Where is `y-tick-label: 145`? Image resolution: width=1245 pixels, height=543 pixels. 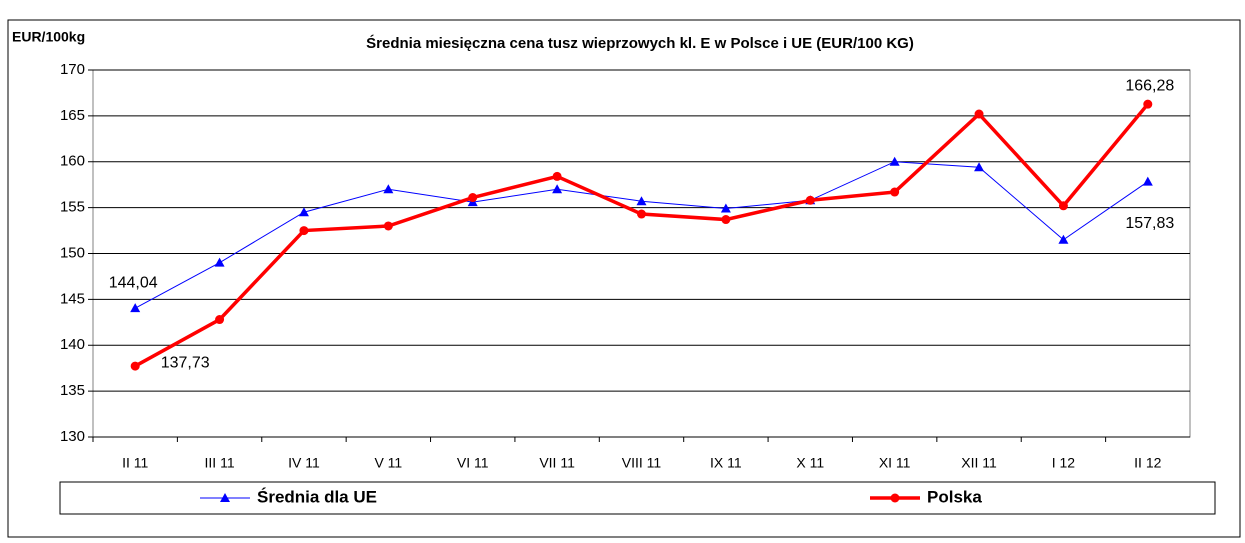 y-tick-label: 145 is located at coordinates (72, 298).